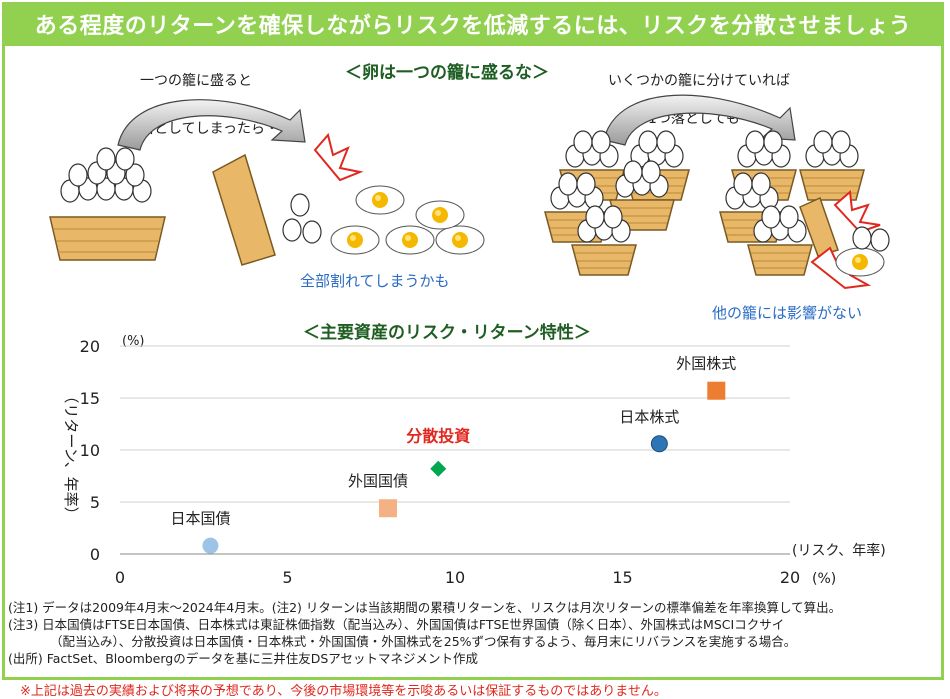 This screenshot has height=699, width=950. I want to click on data-label: 外国国債, so click(378, 481).